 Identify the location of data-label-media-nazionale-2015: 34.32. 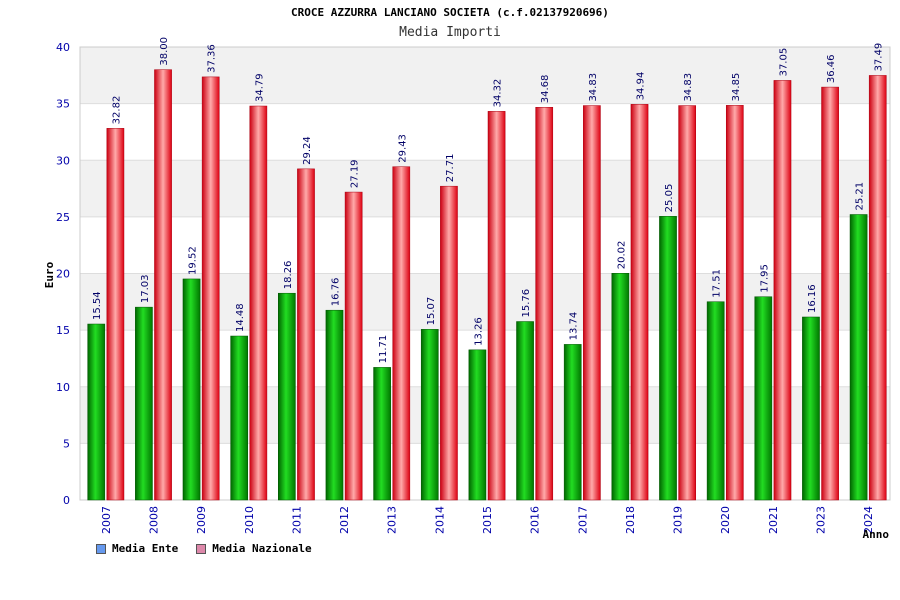
(498, 93).